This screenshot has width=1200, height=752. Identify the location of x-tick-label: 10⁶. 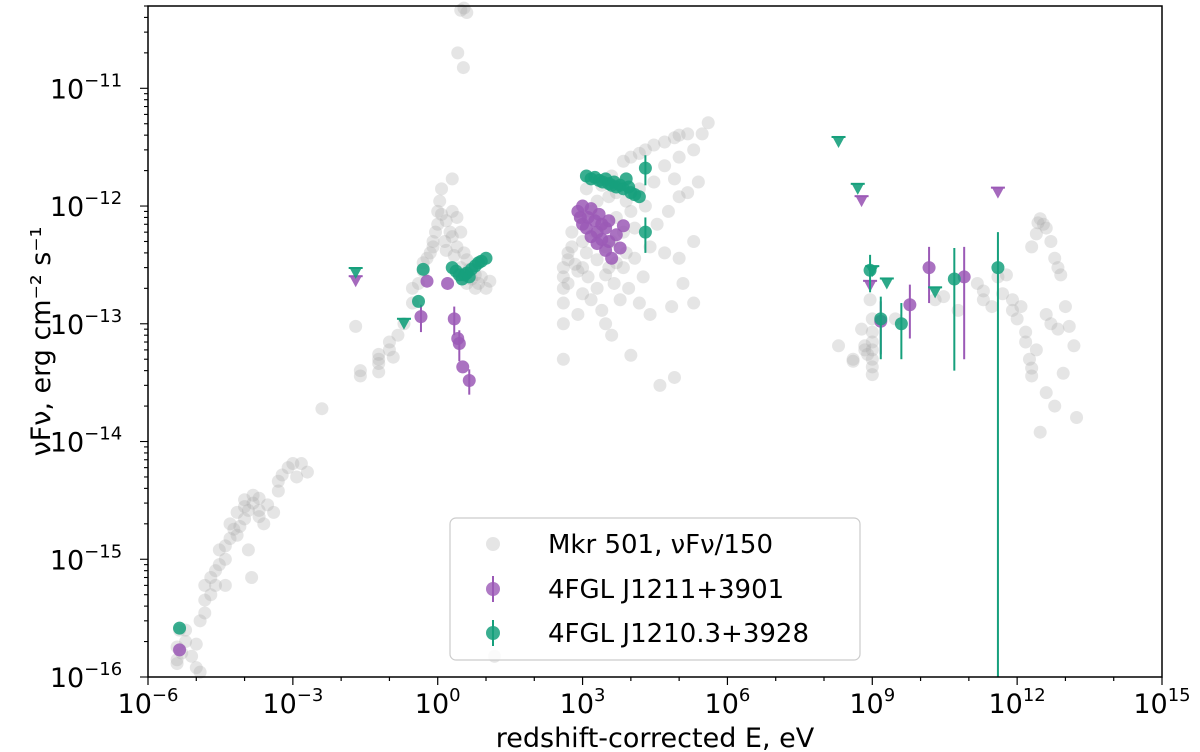
(728, 702).